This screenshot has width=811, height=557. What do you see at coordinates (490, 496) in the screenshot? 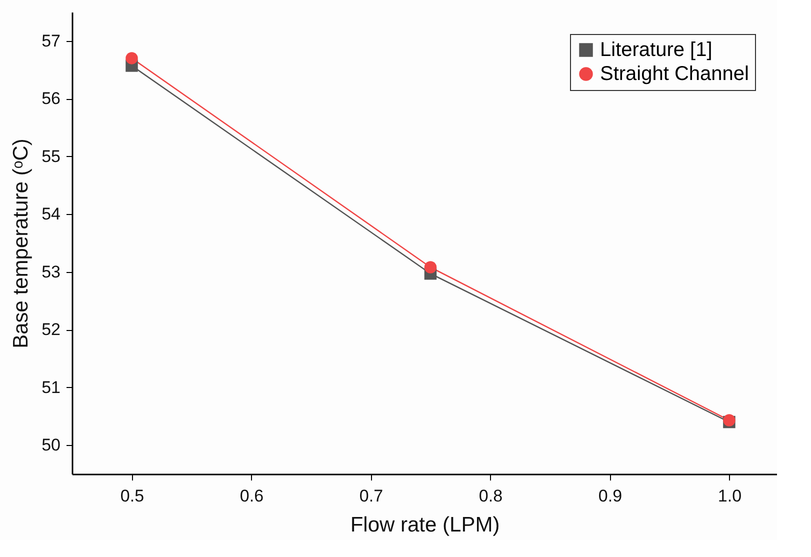
I see `x-tick-label: 0.8` at bounding box center [490, 496].